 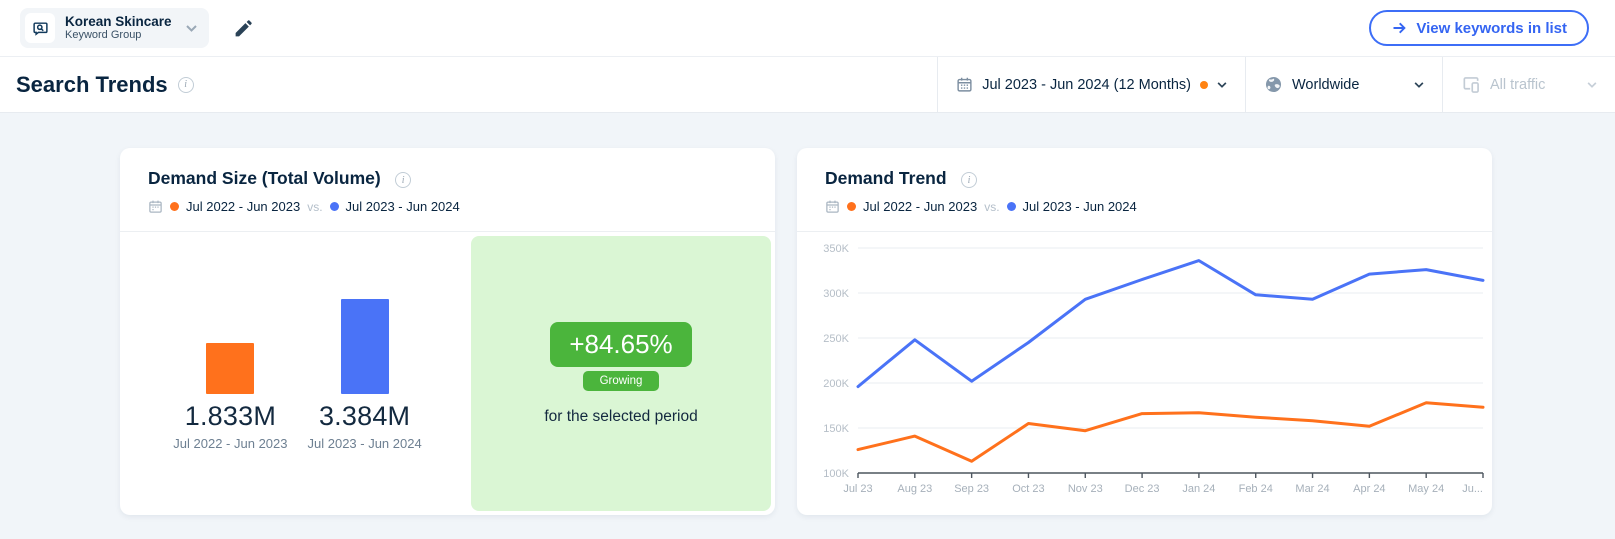 What do you see at coordinates (118, 21) in the screenshot?
I see `keyword-group-name: Korean Skincare` at bounding box center [118, 21].